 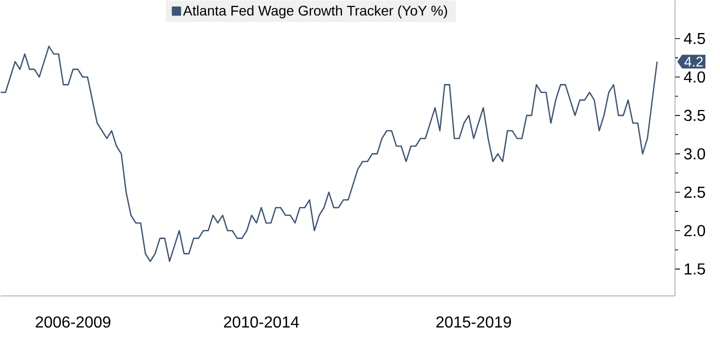 I want to click on y-tick-label: 2.5, so click(x=695, y=192).